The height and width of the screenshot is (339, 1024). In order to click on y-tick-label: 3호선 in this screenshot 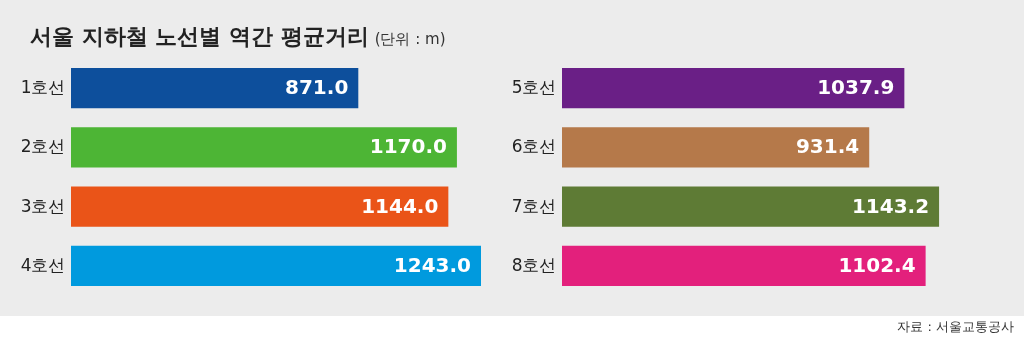, I will do `click(43, 205)`.